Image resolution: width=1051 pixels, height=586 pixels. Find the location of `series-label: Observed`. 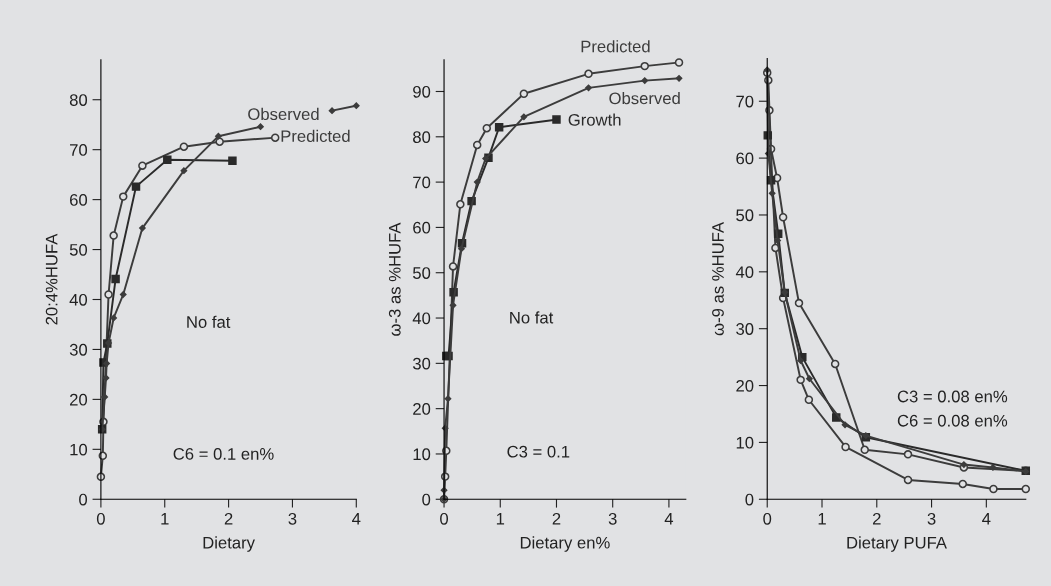

series-label: Observed is located at coordinates (283, 114).